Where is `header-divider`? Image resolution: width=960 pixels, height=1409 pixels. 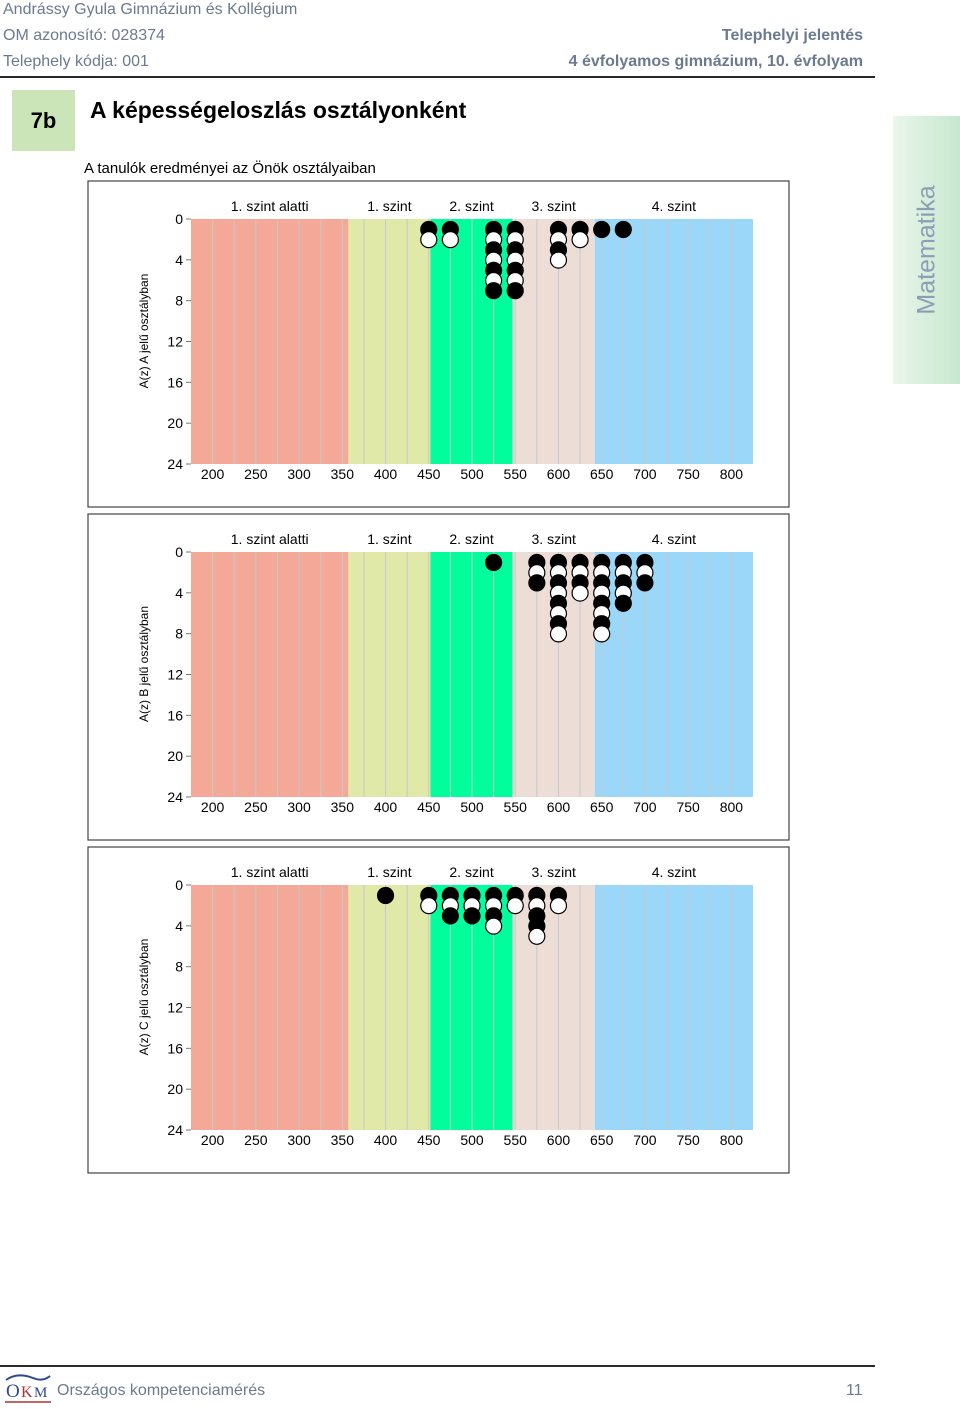 header-divider is located at coordinates (437, 77).